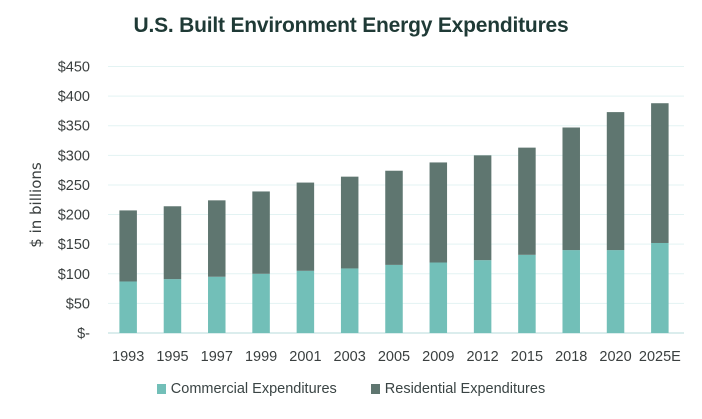 The height and width of the screenshot is (419, 702). I want to click on y-axis-label: $ in billions, so click(36, 205).